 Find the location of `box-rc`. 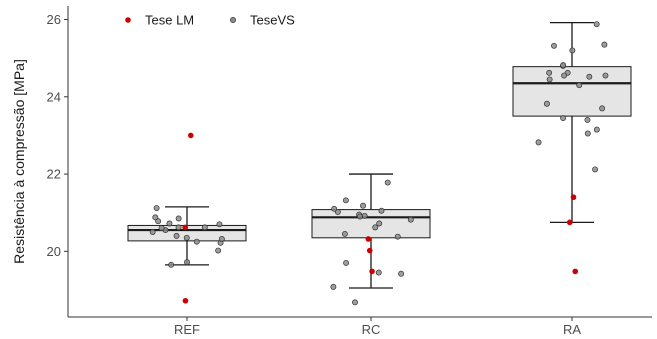

box-rc is located at coordinates (371, 224).